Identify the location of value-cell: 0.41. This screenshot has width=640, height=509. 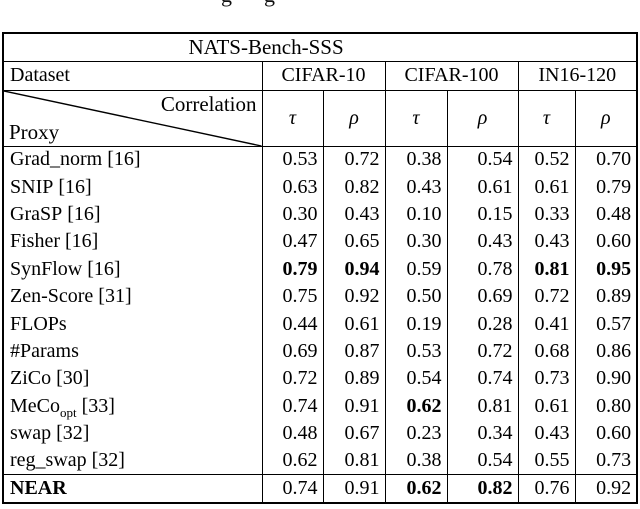
(546, 324).